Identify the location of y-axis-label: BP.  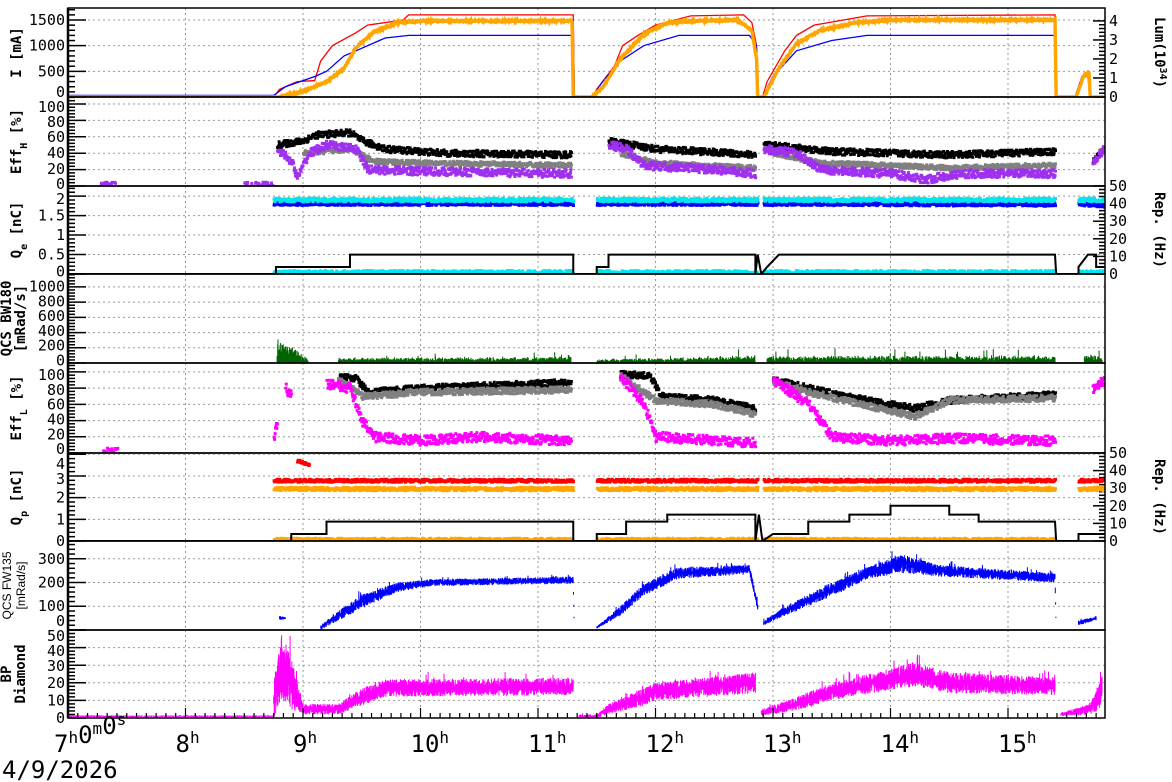
(7, 674).